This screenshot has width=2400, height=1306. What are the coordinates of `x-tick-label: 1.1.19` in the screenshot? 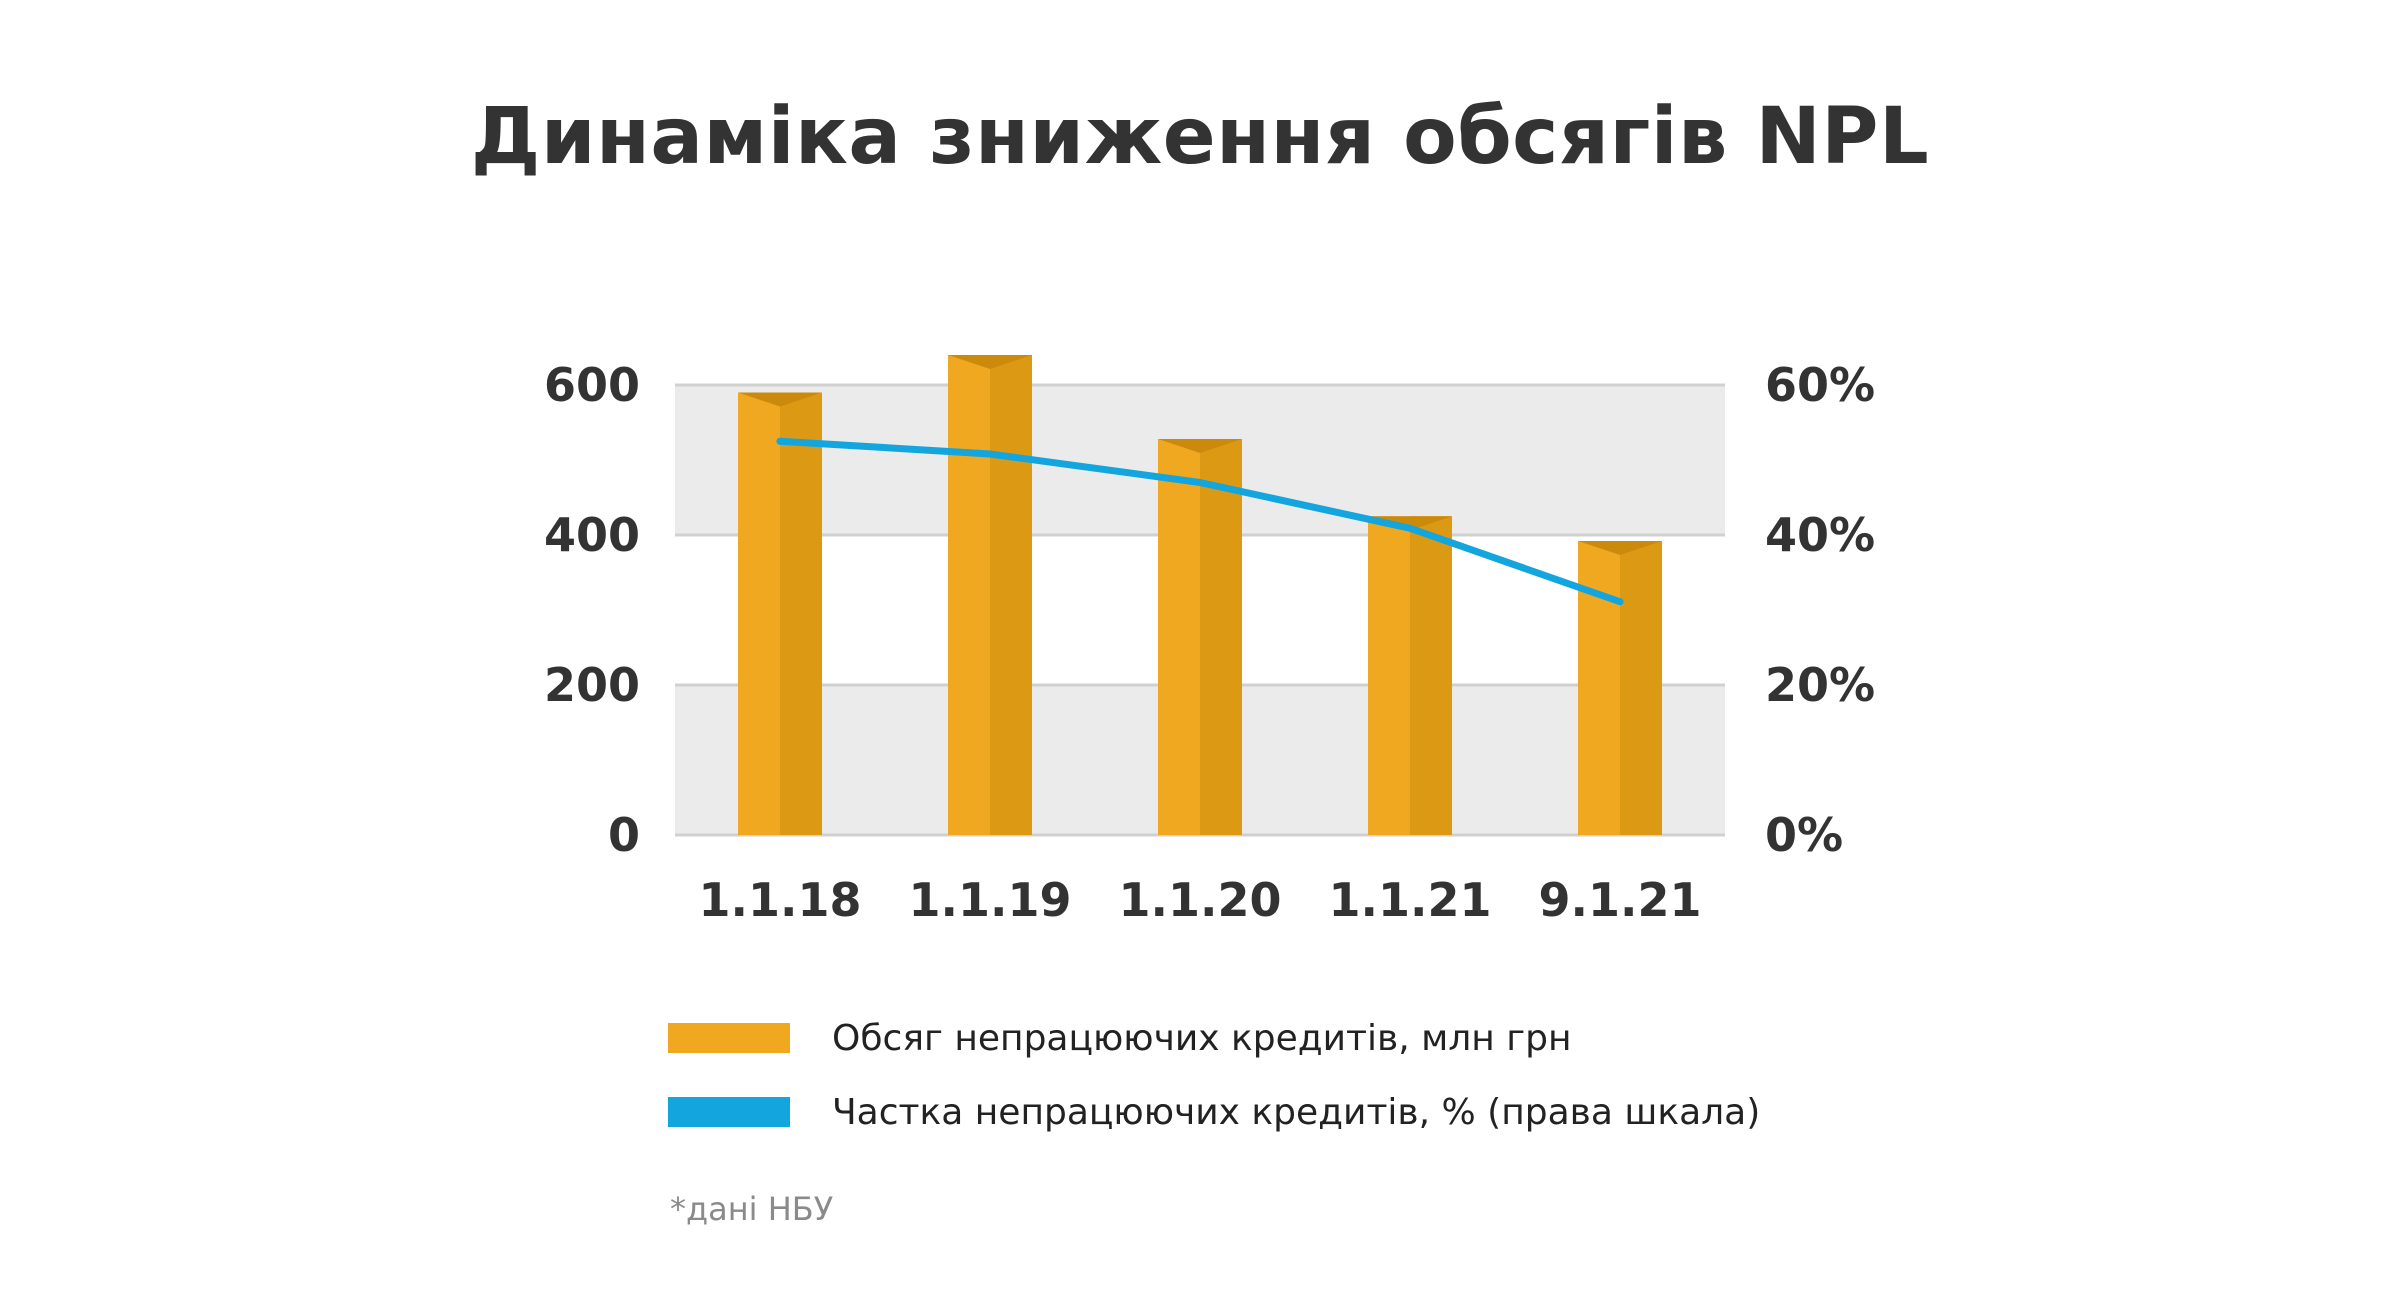 It's located at (990, 900).